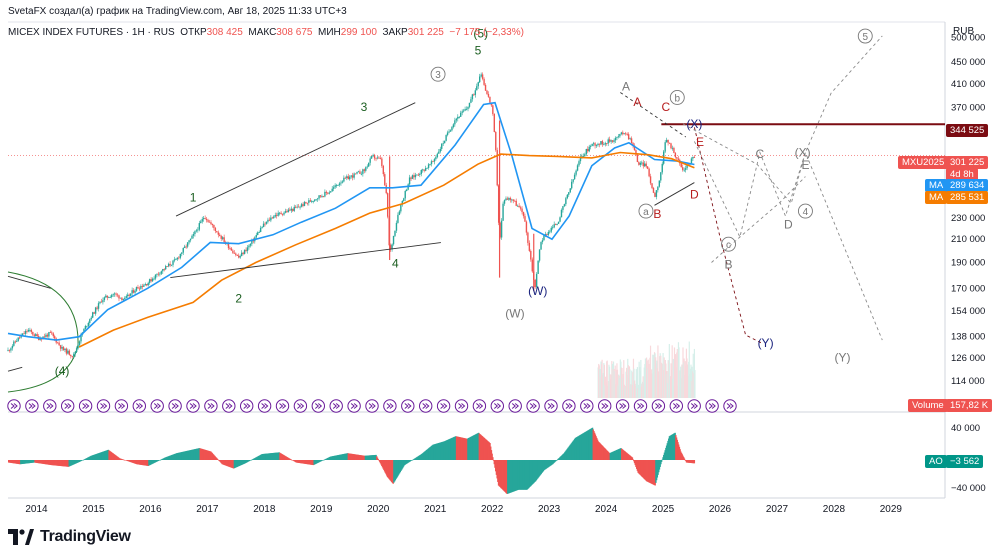  What do you see at coordinates (91, 32) in the screenshot?
I see `symbol-title: MICEX INDEX FUTURES · 1H · RUS` at bounding box center [91, 32].